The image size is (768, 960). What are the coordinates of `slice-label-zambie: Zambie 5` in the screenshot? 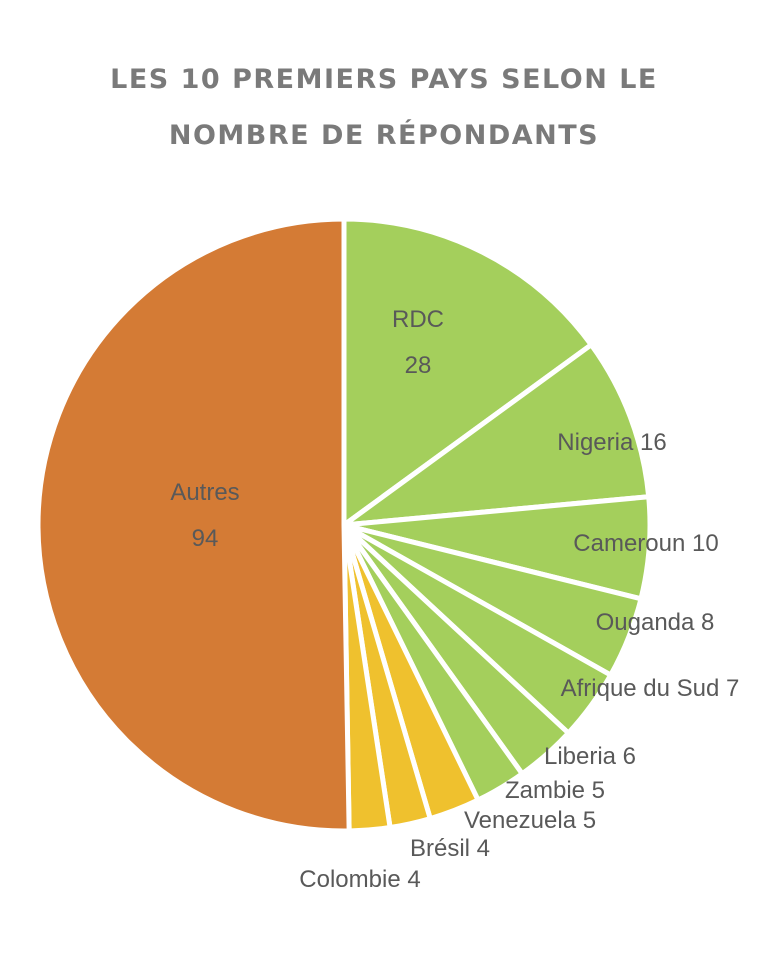 It's located at (555, 790).